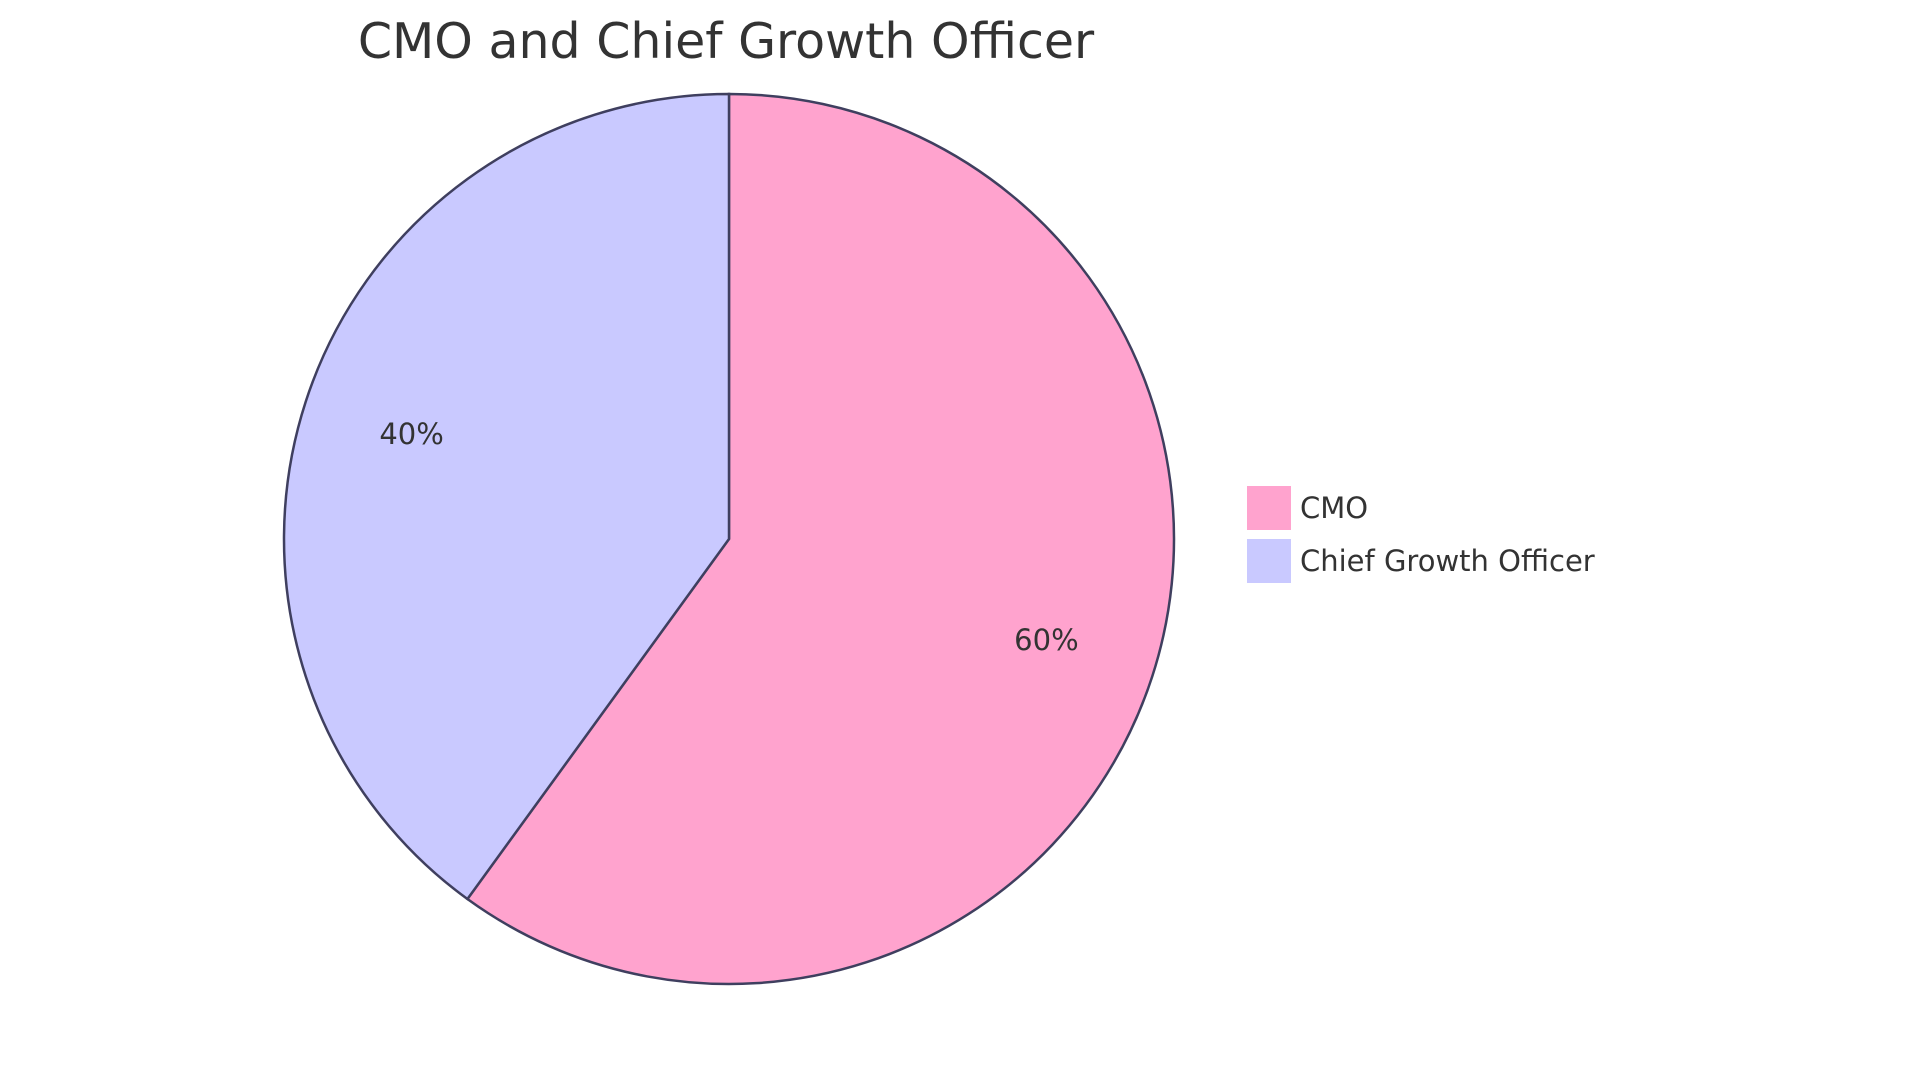 The image size is (1920, 1080). What do you see at coordinates (1421, 534) in the screenshot?
I see `legend: CMO Chief Growth Officer` at bounding box center [1421, 534].